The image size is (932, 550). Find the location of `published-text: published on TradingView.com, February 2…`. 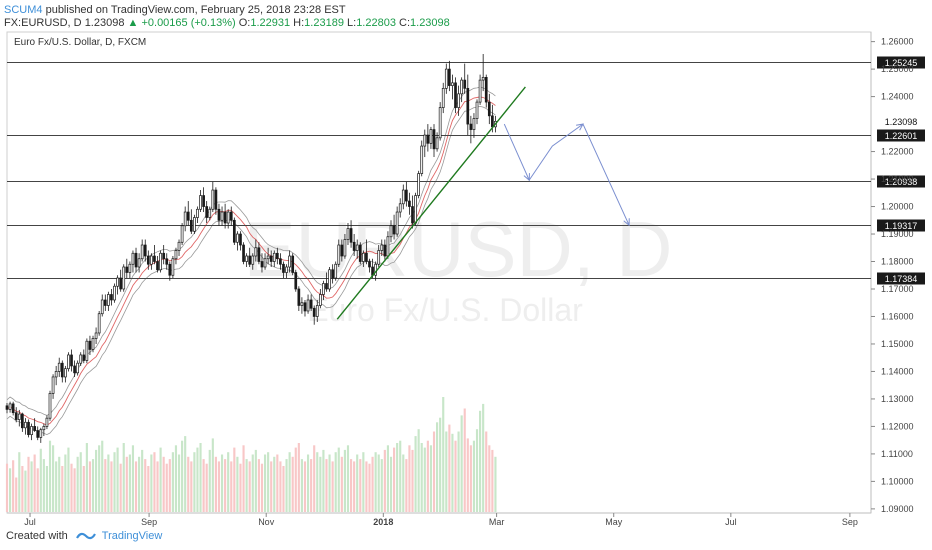

published-text: published on TradingView.com, February 2… is located at coordinates (195, 10).